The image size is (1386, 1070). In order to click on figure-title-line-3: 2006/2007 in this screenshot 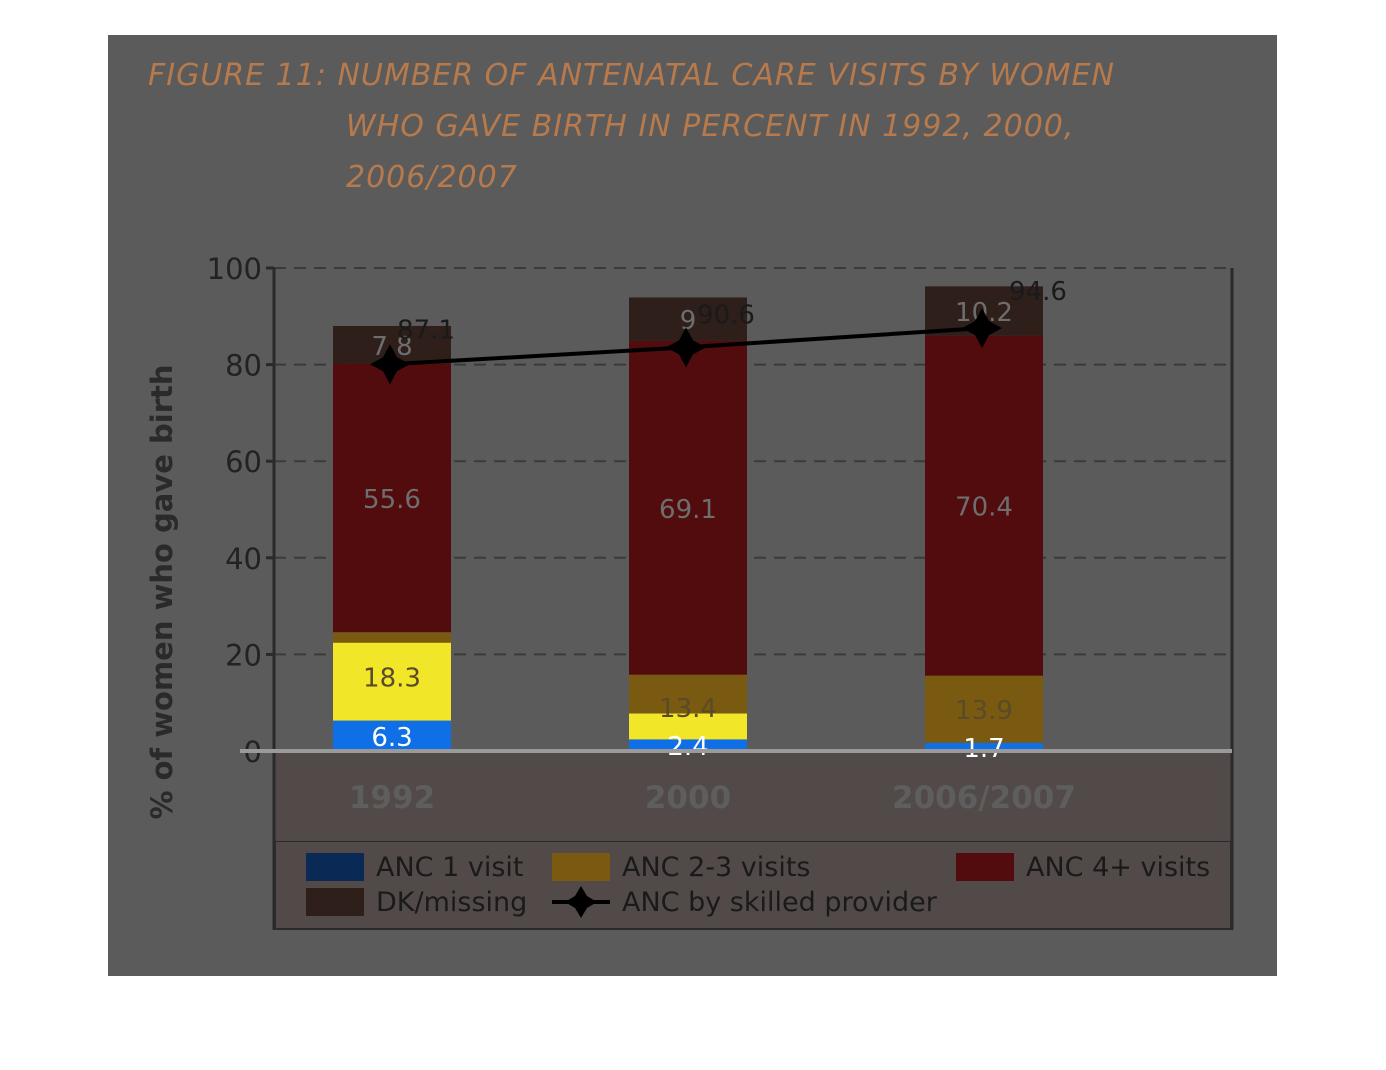, I will do `click(432, 177)`.